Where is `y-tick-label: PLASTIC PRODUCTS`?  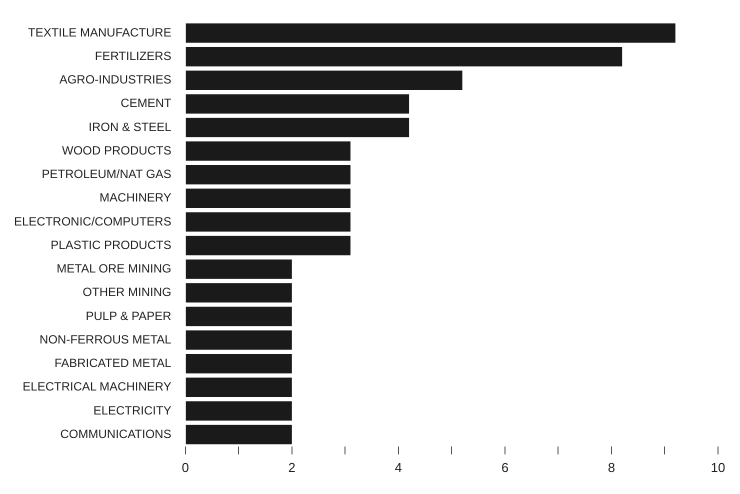 y-tick-label: PLASTIC PRODUCTS is located at coordinates (111, 245).